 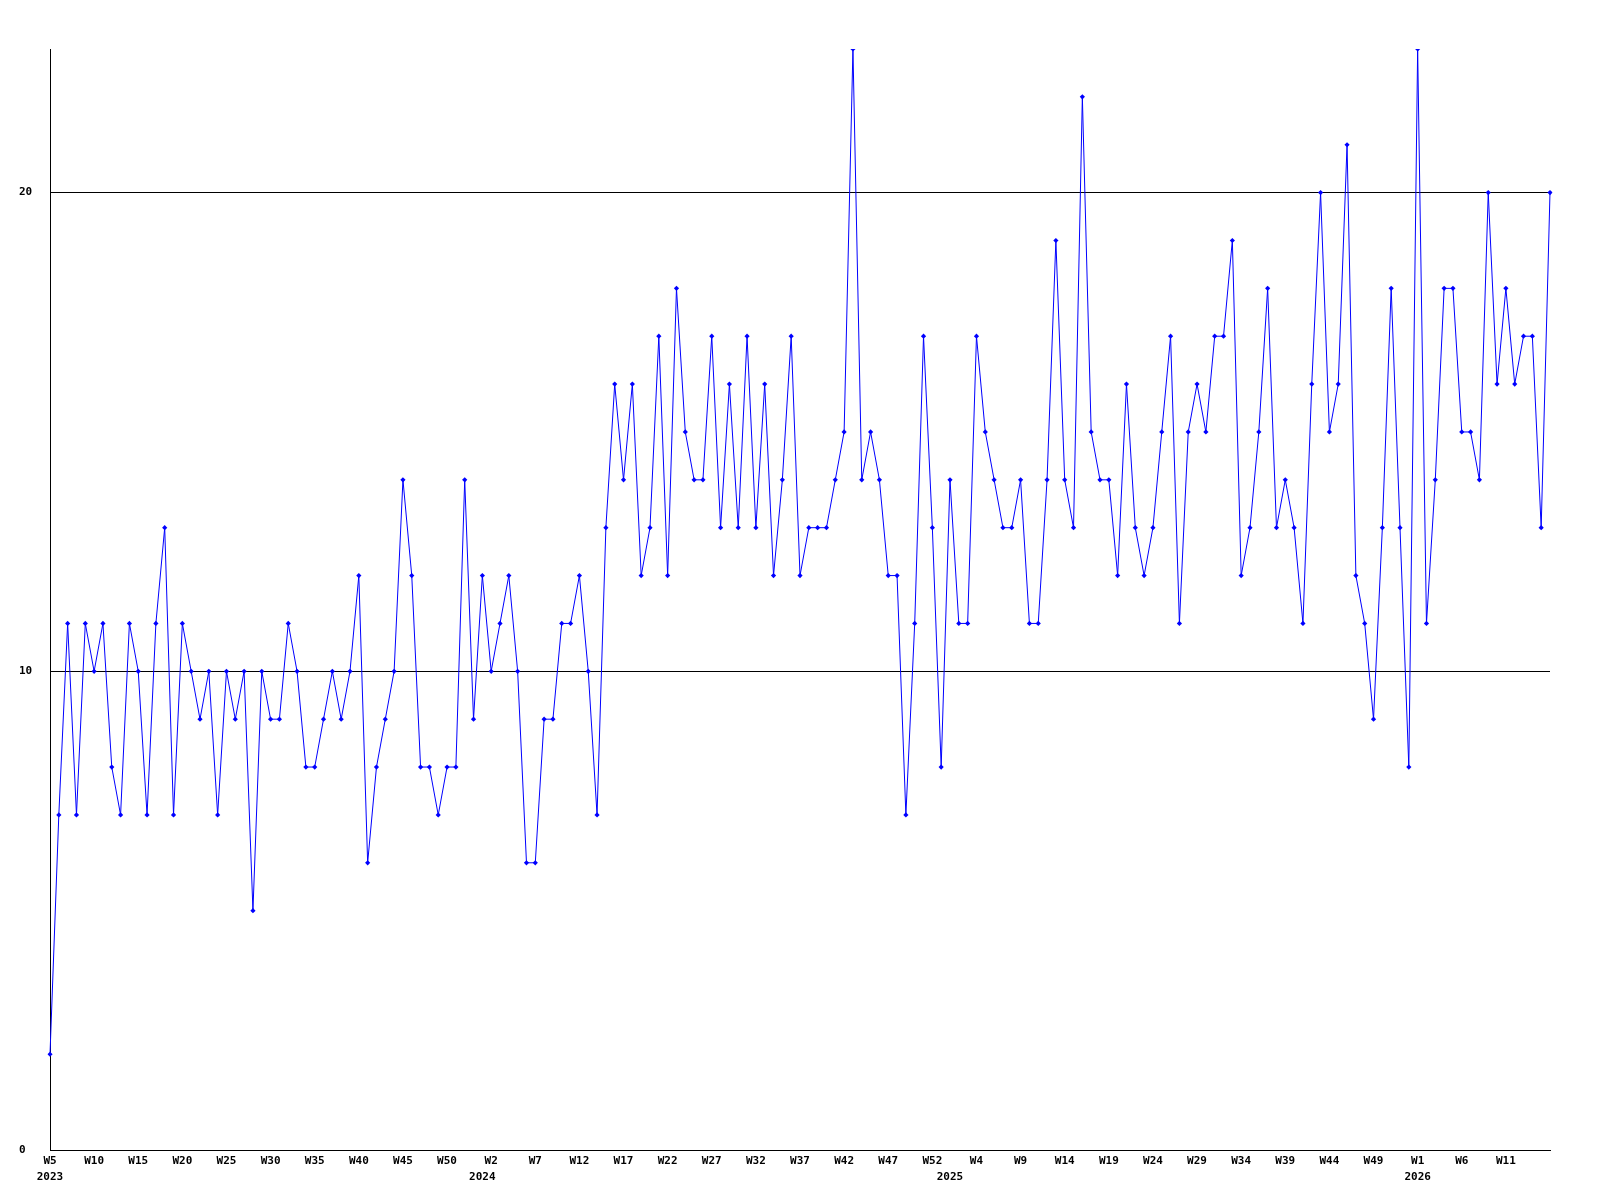 I want to click on x-tick-label: W25, so click(x=226, y=1160).